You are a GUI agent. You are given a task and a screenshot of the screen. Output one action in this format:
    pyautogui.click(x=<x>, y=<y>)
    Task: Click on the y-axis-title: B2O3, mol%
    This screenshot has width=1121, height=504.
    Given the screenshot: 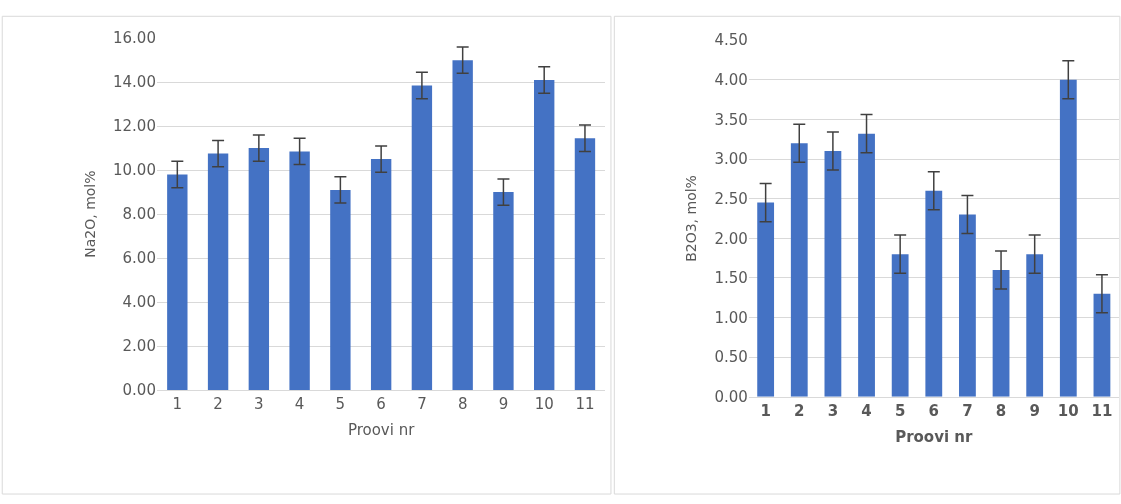 What is the action you would take?
    pyautogui.click(x=691, y=218)
    